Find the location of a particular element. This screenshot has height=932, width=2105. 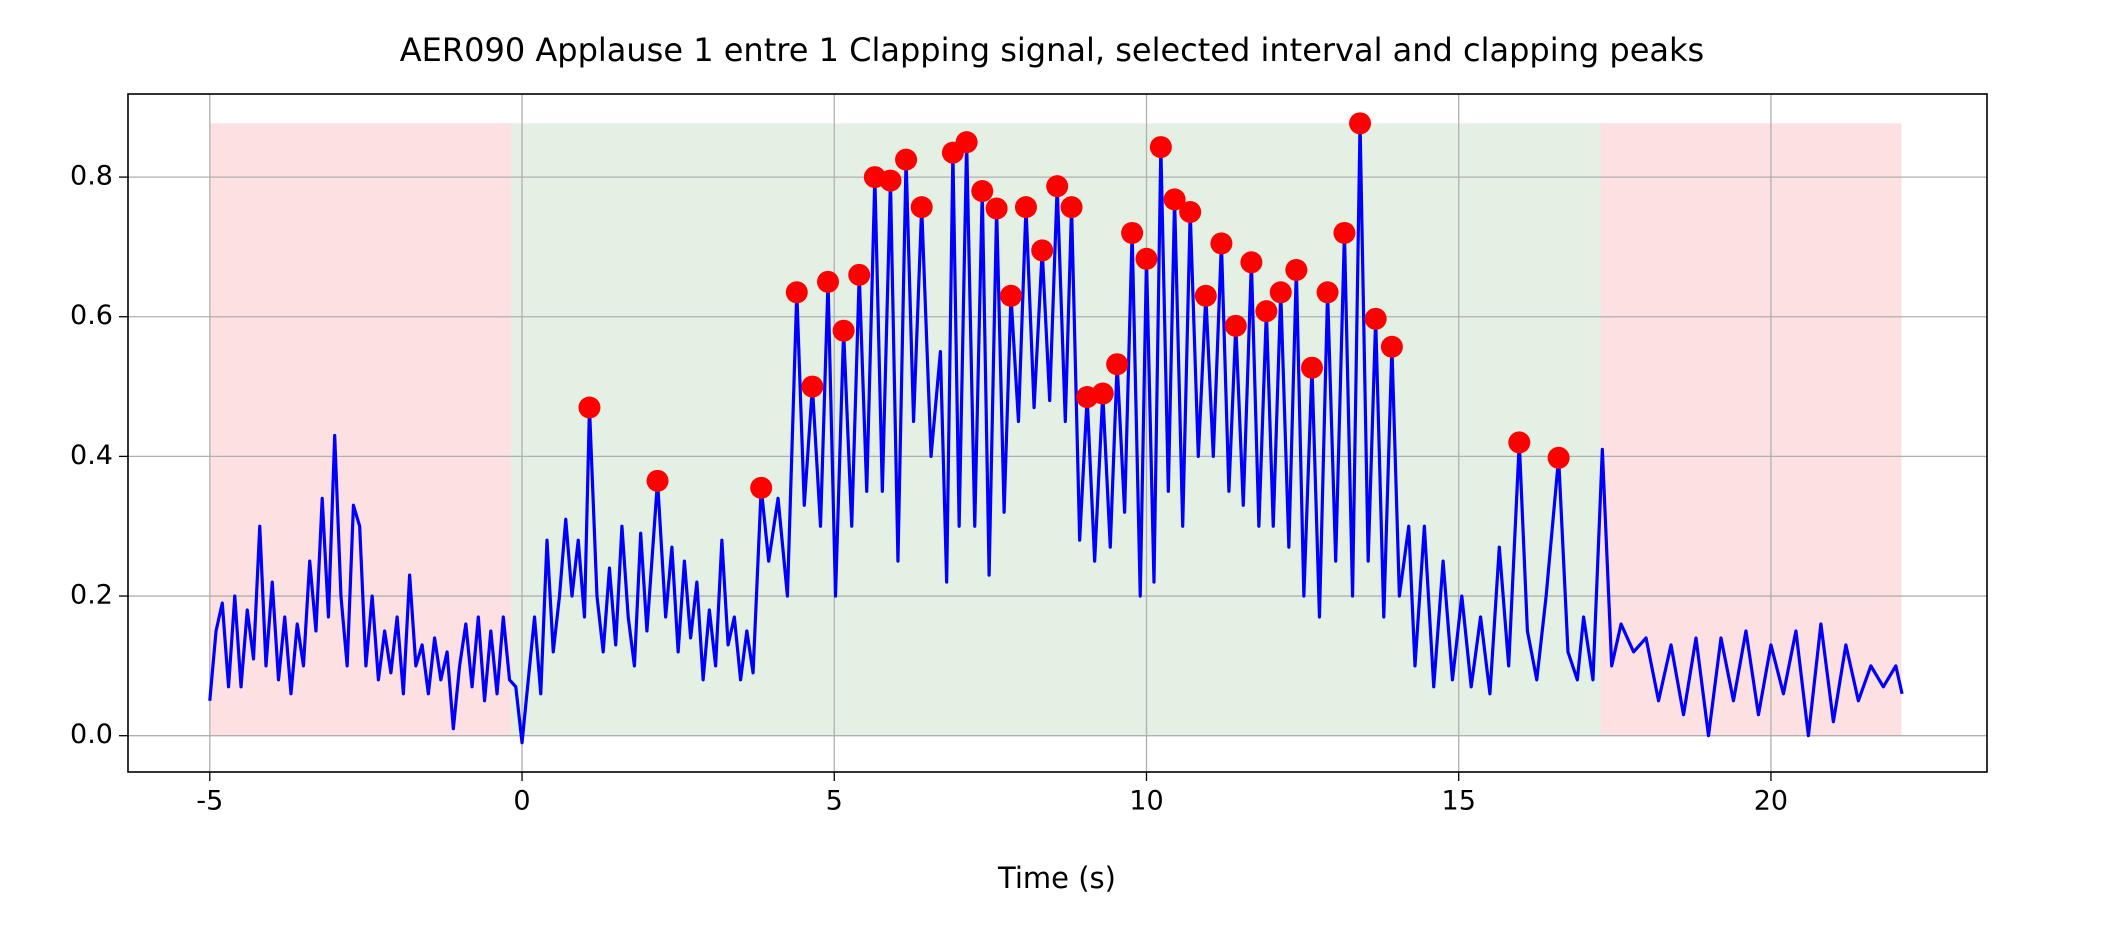

y-tick-label: 0.2 is located at coordinates (91, 595).